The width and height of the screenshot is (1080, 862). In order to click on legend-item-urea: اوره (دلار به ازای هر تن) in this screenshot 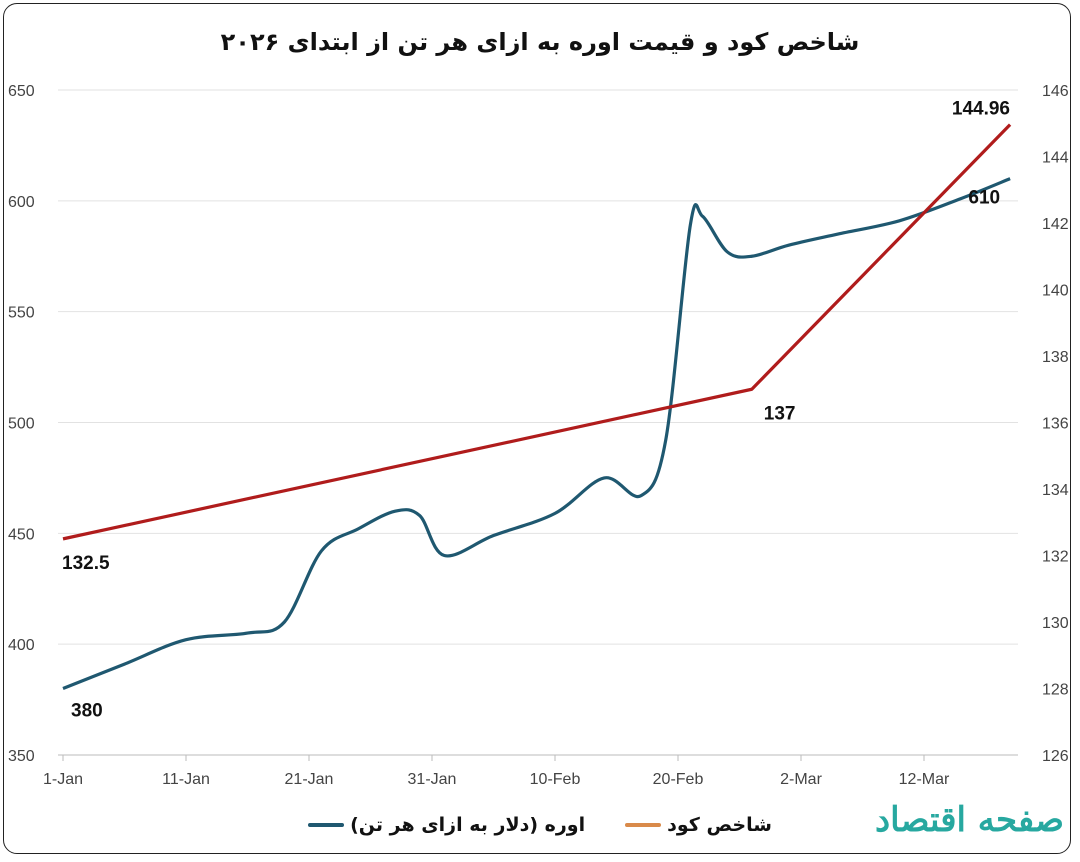, I will do `click(446, 825)`.